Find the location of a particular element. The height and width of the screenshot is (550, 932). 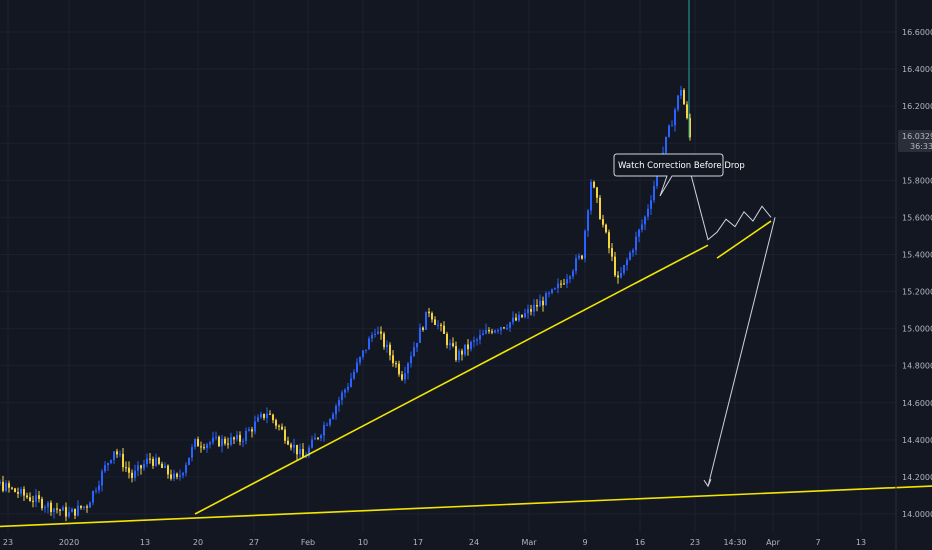

y-tick-label: 15.40000 is located at coordinates (917, 254).